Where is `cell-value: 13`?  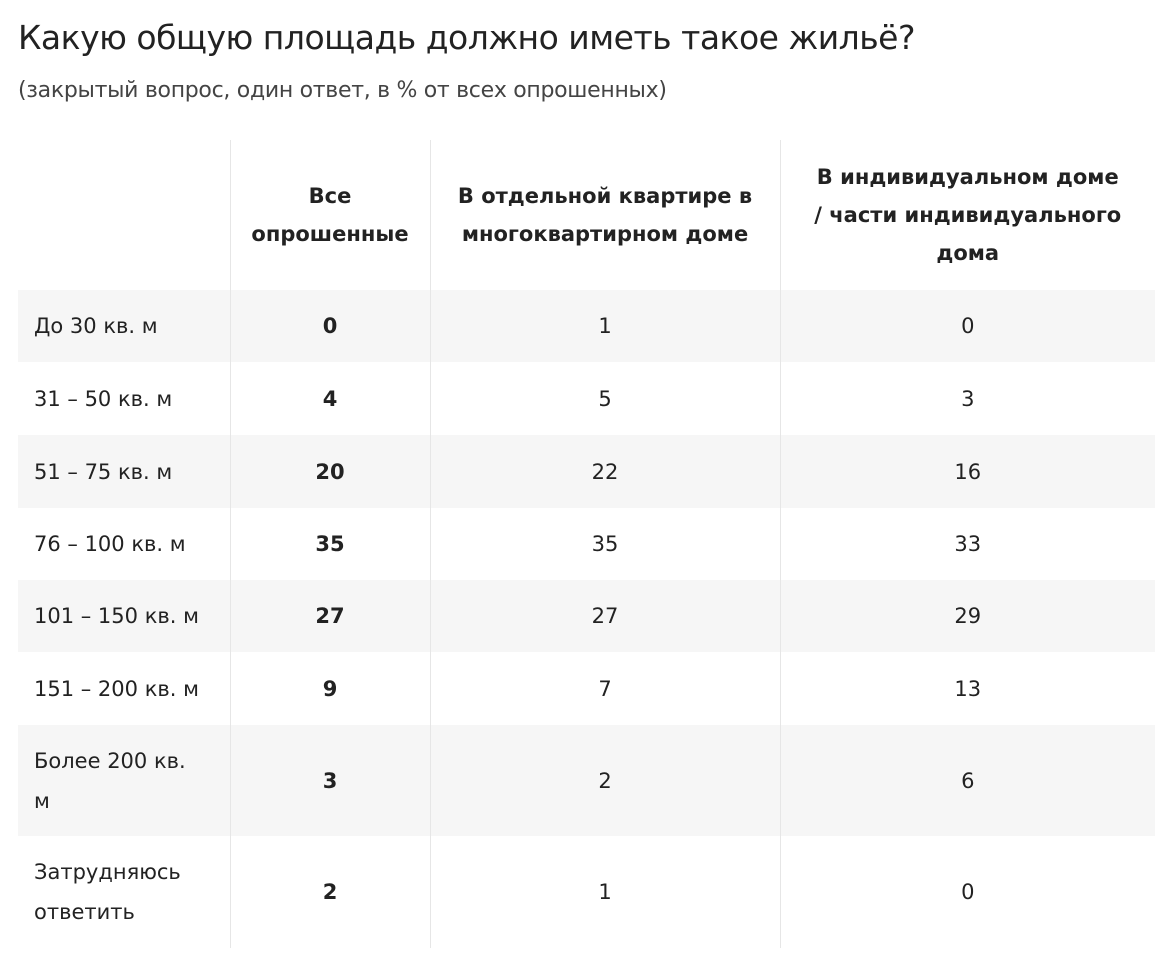
cell-value: 13 is located at coordinates (967, 688).